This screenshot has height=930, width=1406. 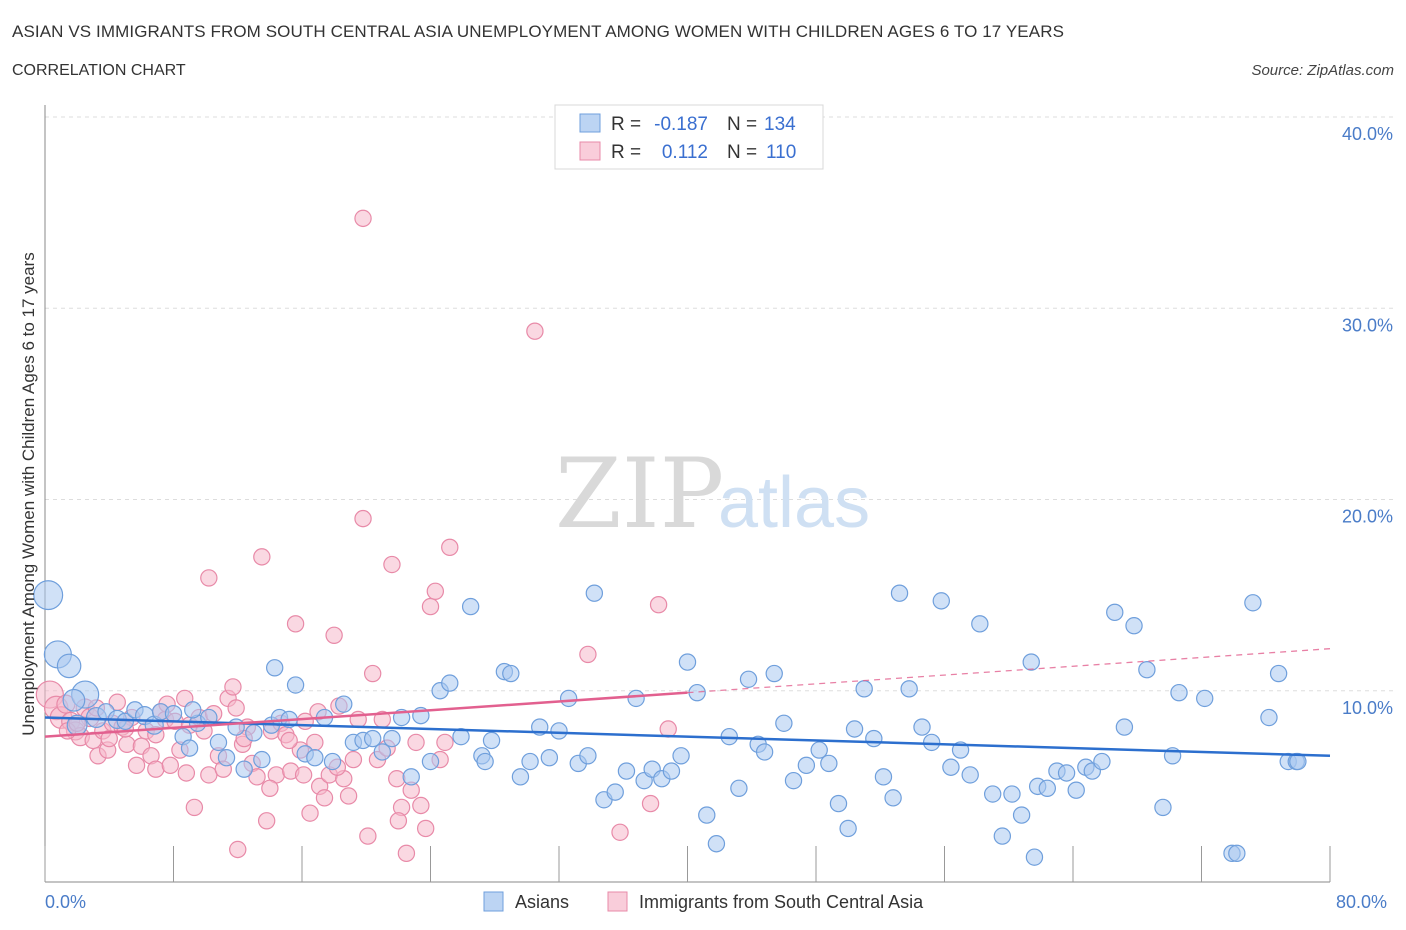 I want to click on y-tick-label-30: 30.0%, so click(x=1367, y=325).